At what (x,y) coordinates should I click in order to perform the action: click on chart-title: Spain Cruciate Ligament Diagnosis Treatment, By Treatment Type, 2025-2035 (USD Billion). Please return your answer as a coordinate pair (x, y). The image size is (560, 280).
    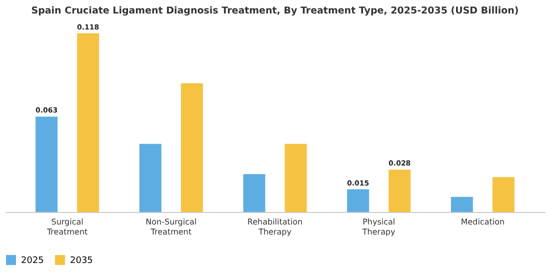
    Looking at the image, I should click on (275, 11).